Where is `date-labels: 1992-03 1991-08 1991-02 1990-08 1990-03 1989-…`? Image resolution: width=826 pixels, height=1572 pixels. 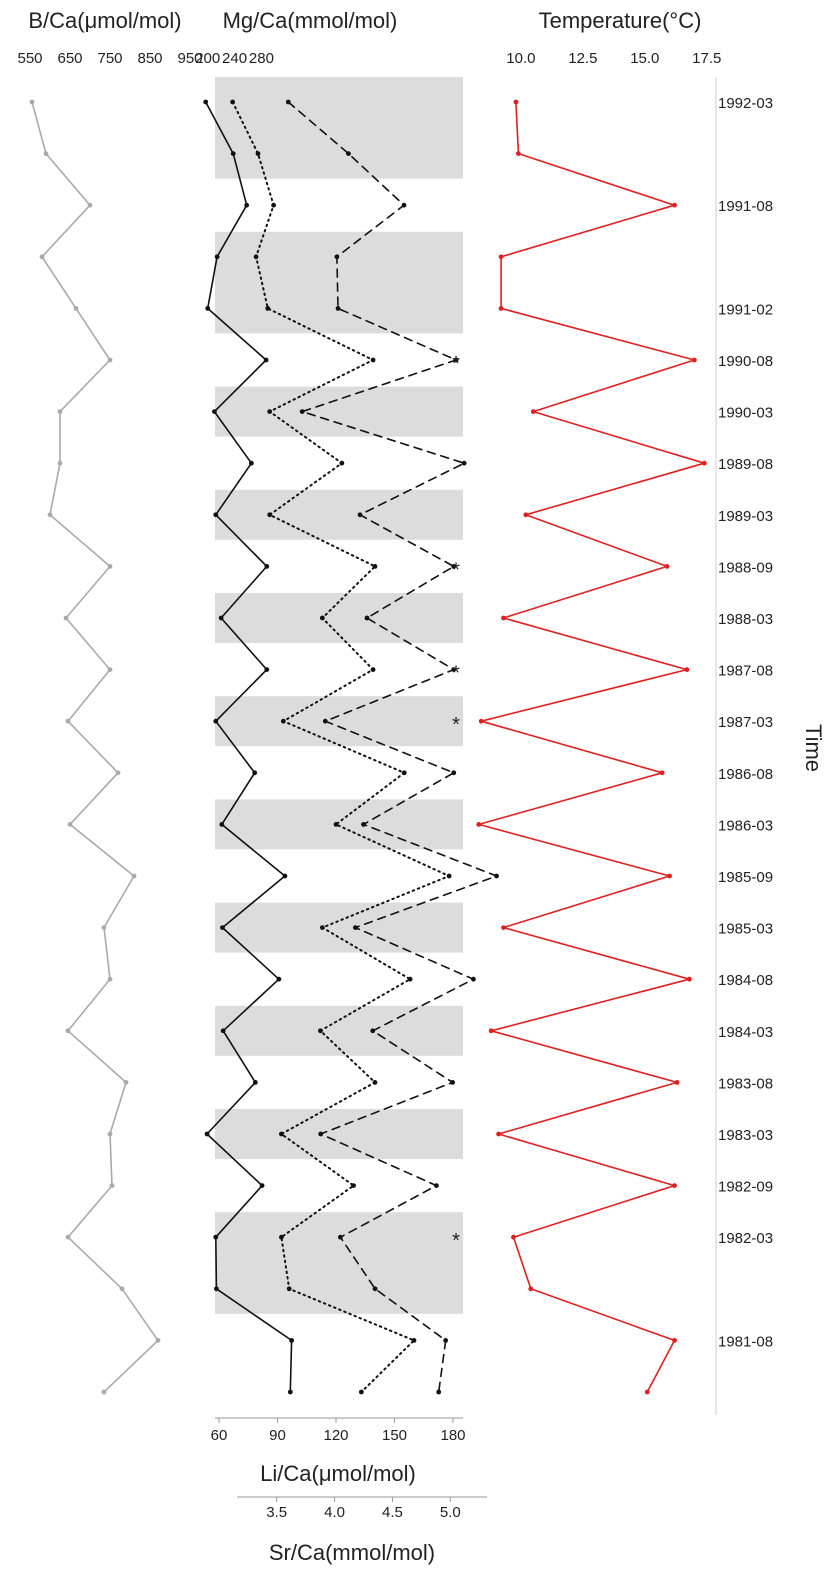
date-labels: 1992-03 1991-08 1991-02 1990-08 1990-03 1989-… is located at coordinates (770, 746).